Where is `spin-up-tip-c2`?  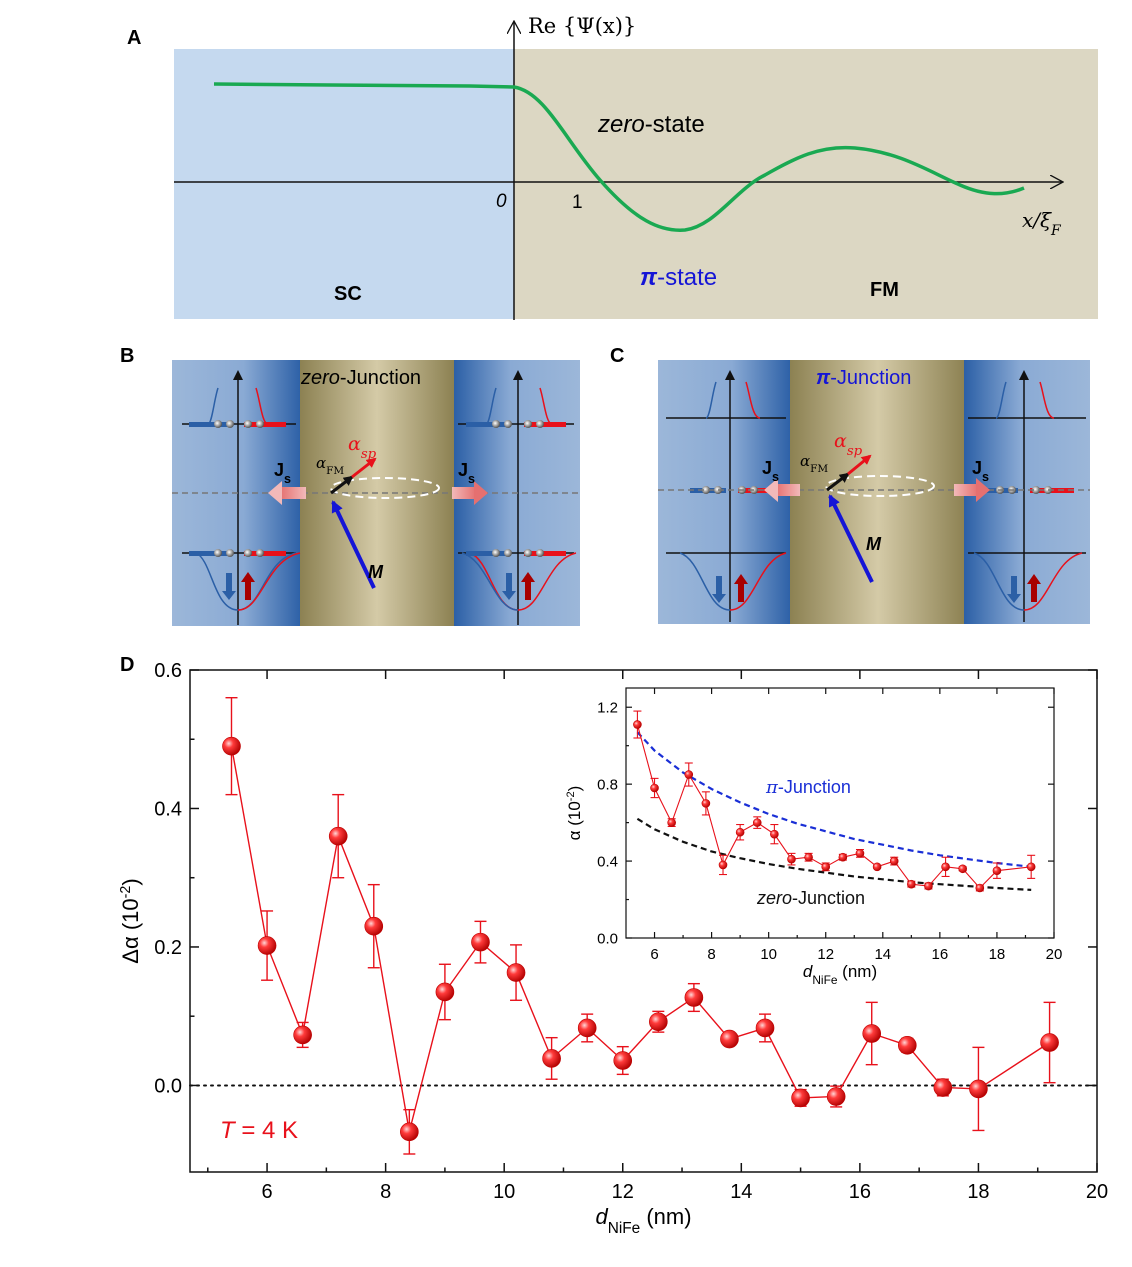 spin-up-tip-c2 is located at coordinates (1034, 579).